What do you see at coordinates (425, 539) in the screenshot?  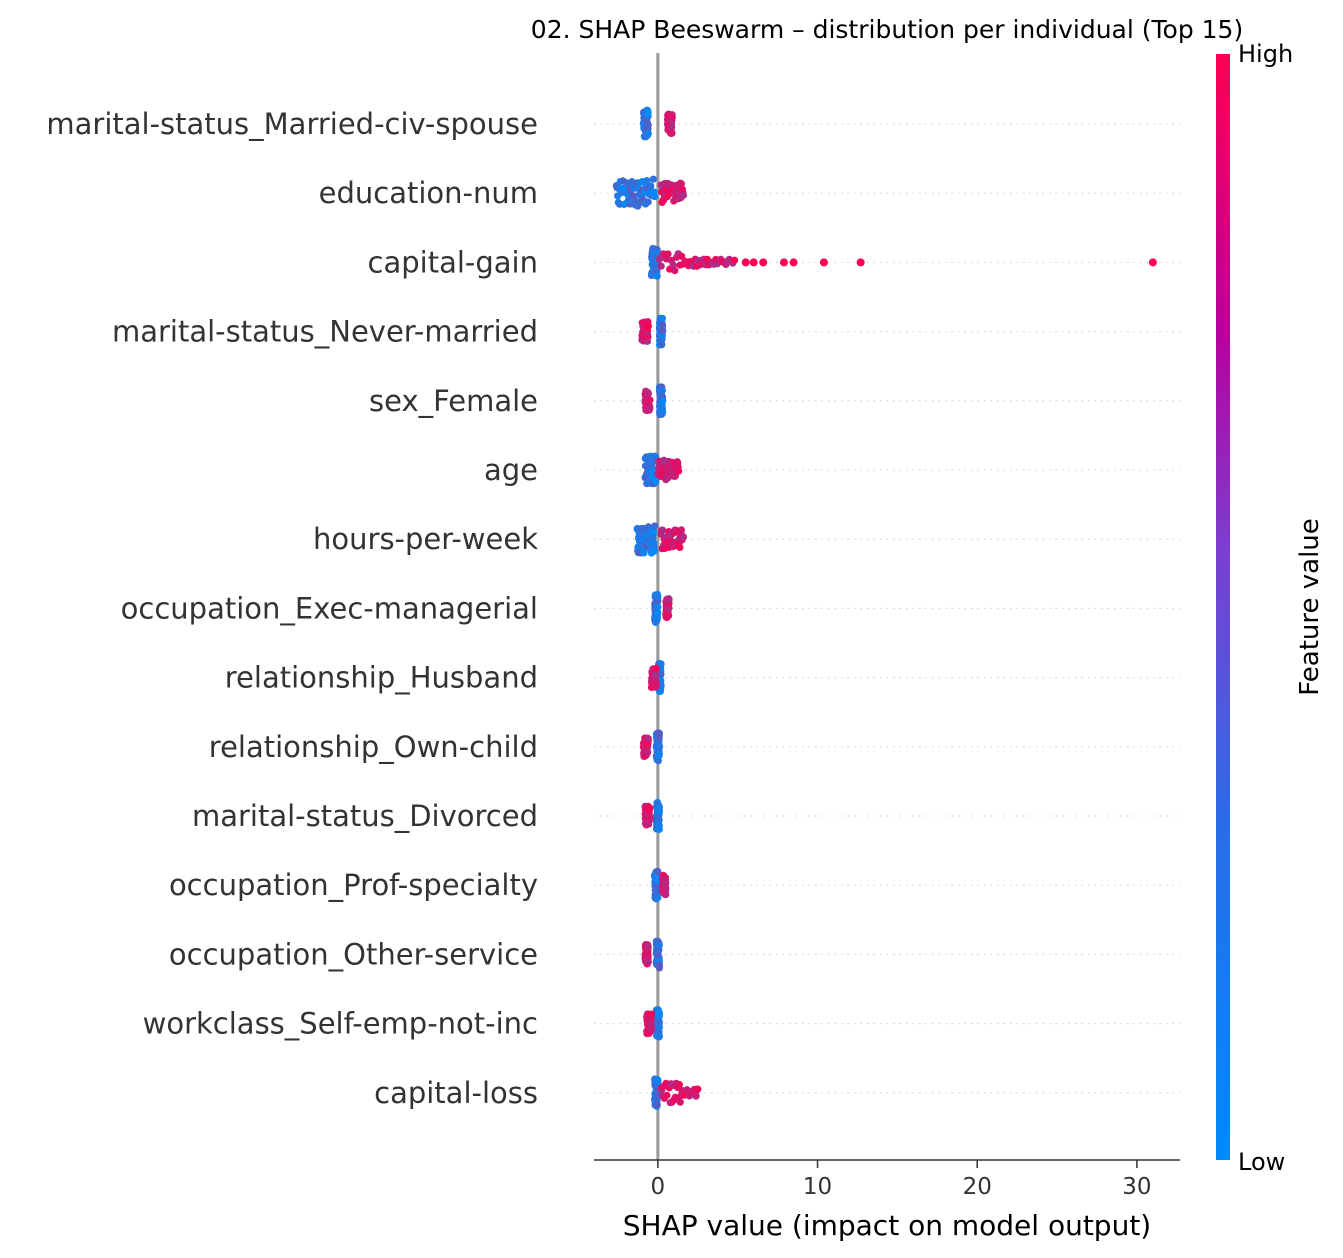 I see `feature-label: hours-per-week` at bounding box center [425, 539].